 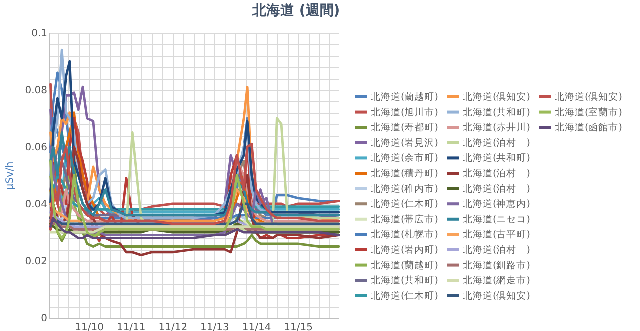 What do you see at coordinates (36, 205) in the screenshot?
I see `y-tick-label: 0.04` at bounding box center [36, 205].